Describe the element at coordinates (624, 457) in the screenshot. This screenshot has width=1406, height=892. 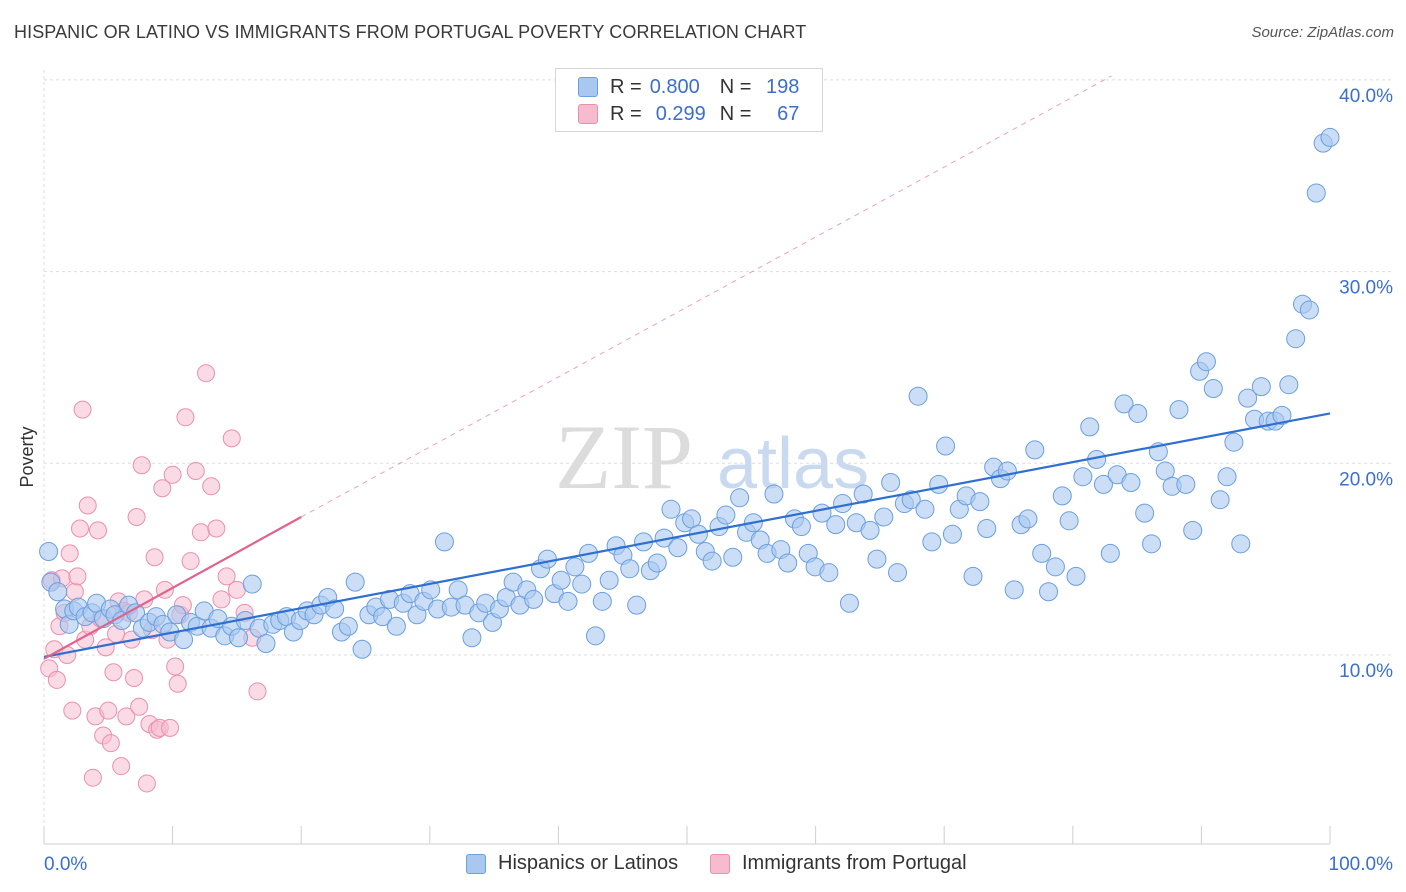
I see `watermark-zip: ZIP` at that location.